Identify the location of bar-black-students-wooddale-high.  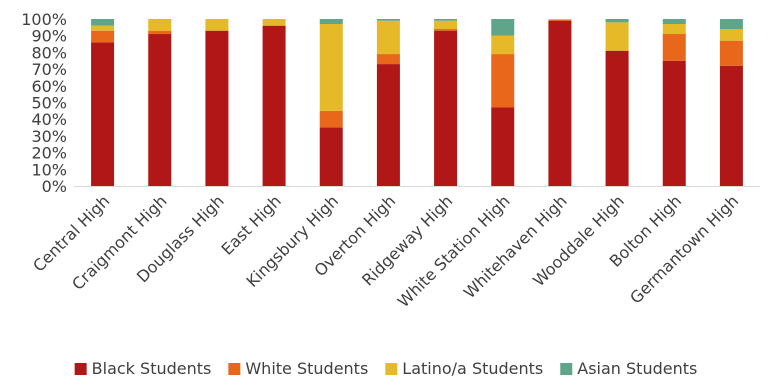
(617, 118).